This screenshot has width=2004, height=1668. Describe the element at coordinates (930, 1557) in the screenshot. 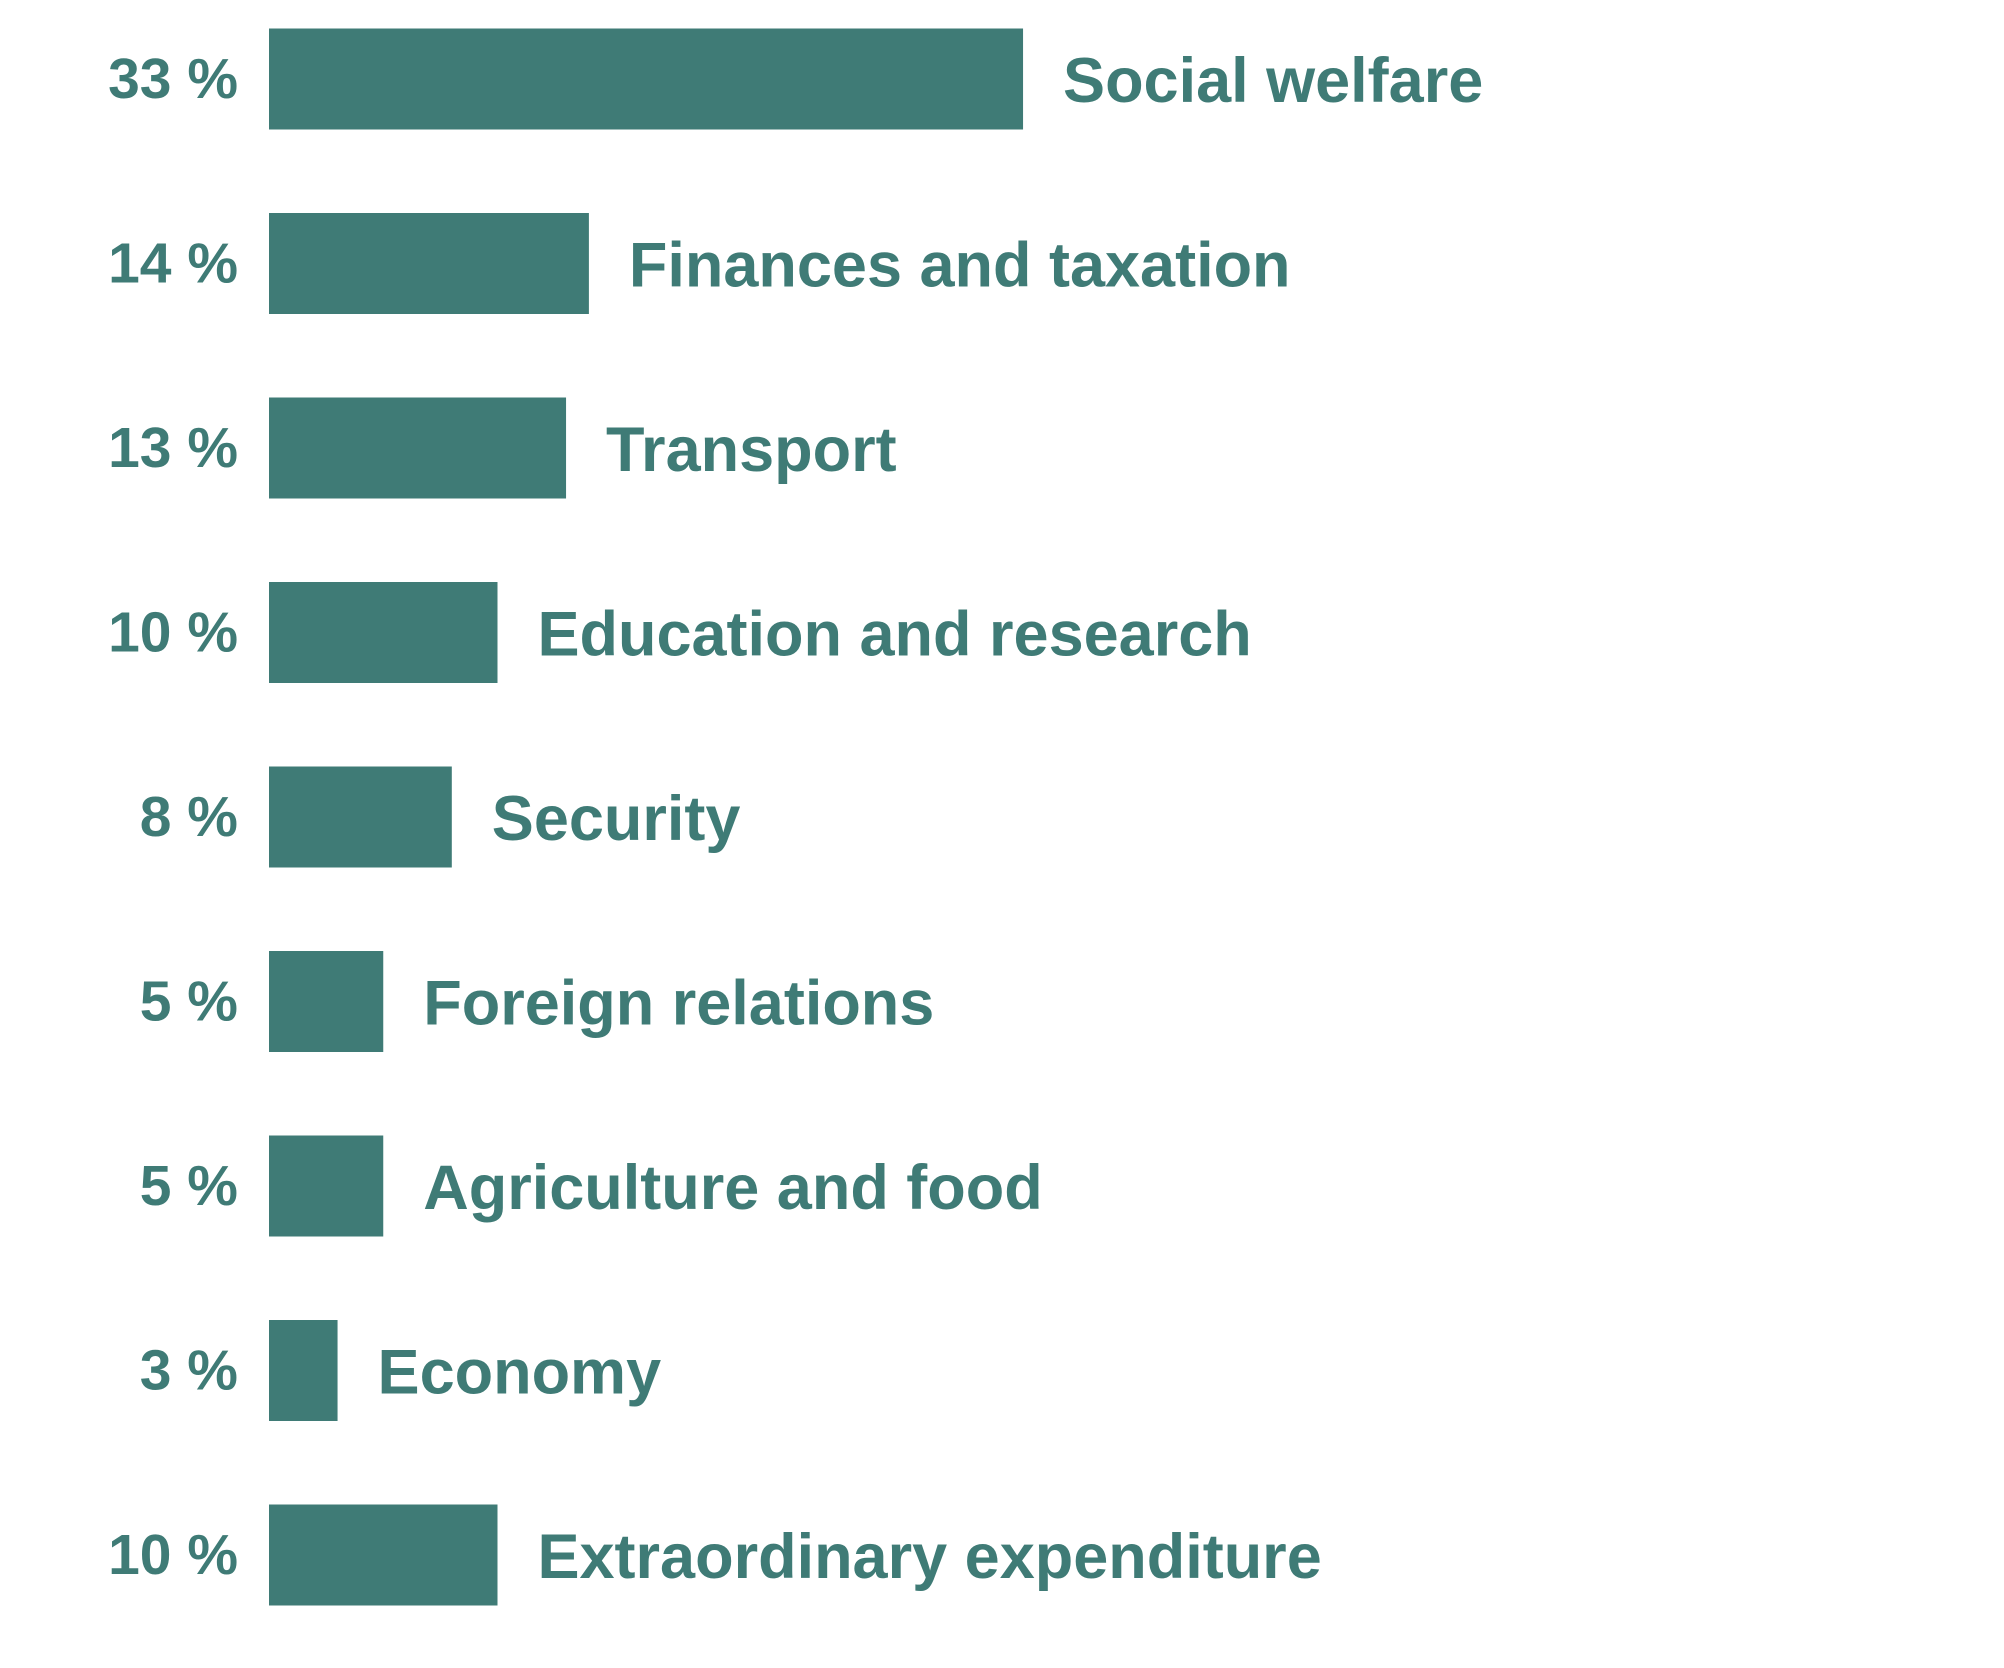

I see `category-label: Extraordinary expenditure` at that location.